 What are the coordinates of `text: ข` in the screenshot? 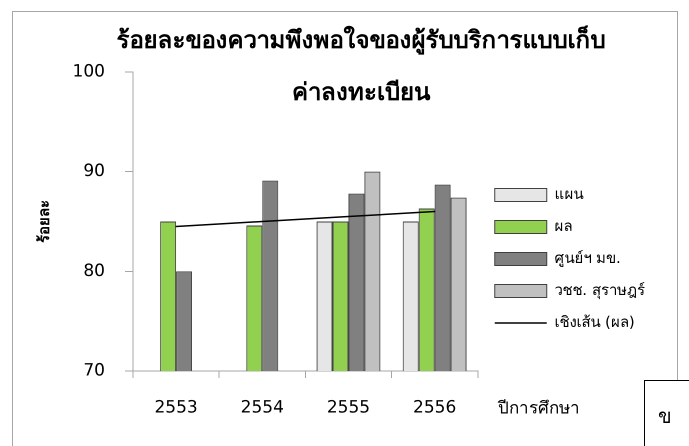 It's located at (665, 416).